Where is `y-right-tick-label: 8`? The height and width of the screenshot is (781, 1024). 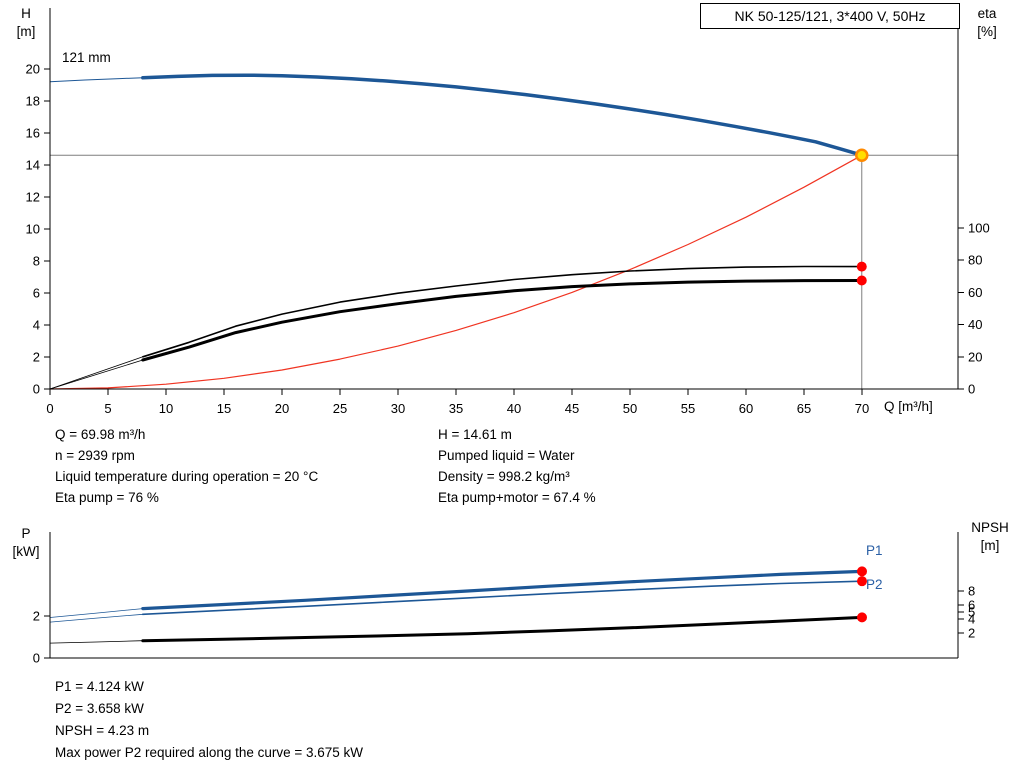 y-right-tick-label: 8 is located at coordinates (971, 591).